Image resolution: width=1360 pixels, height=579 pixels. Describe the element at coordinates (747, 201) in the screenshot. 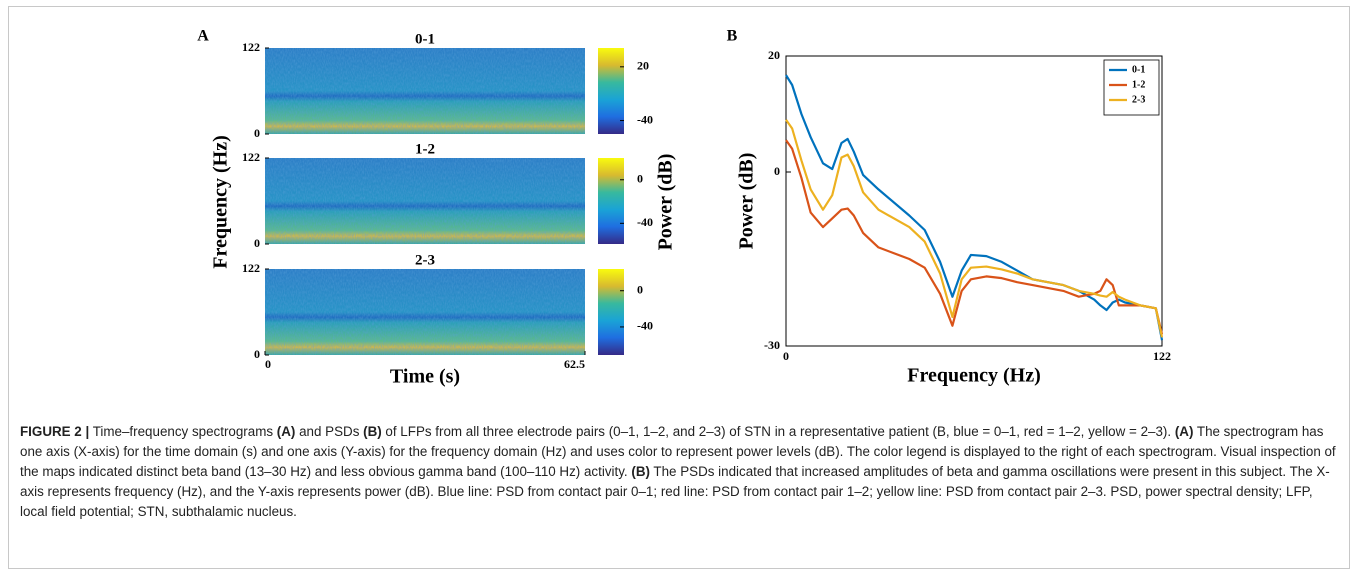

I see `y-axis-label: Power (dB)` at that location.